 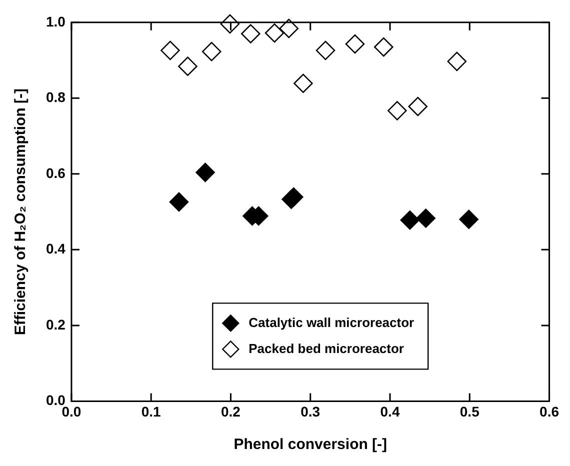 What do you see at coordinates (56, 172) in the screenshot?
I see `y-tick-label: 0.6` at bounding box center [56, 172].